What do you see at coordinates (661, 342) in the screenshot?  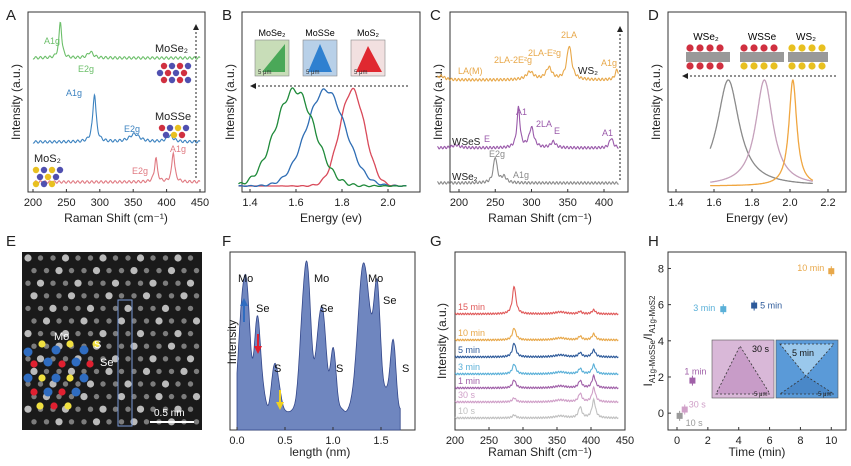 I see `h-y-tick-label: 4` at bounding box center [661, 342].